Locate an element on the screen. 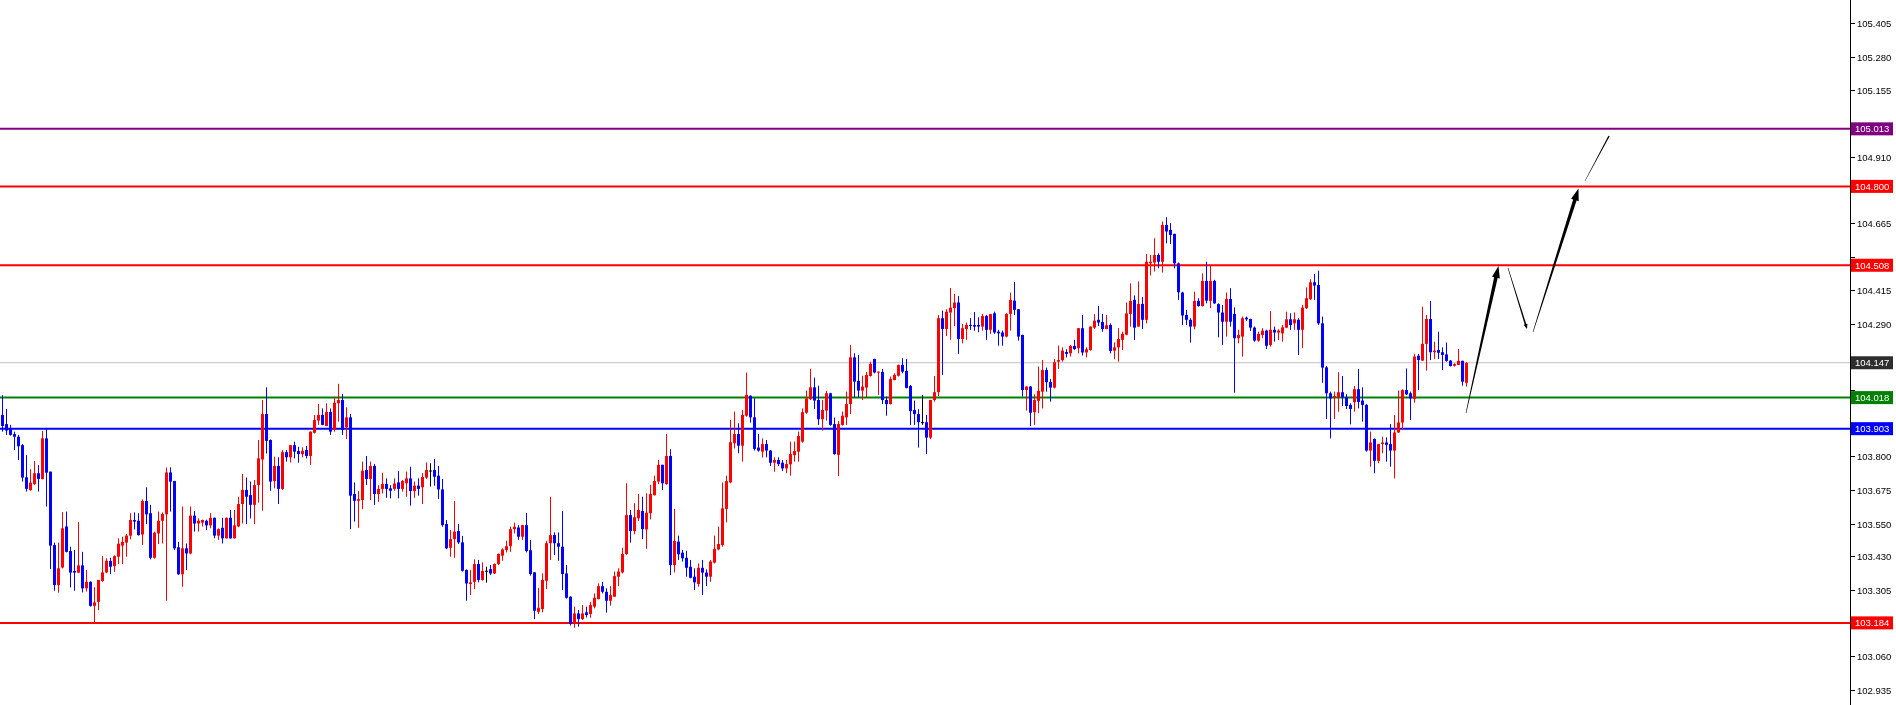 This screenshot has height=705, width=1896. y-tick-label: 103.800 is located at coordinates (1874, 456).